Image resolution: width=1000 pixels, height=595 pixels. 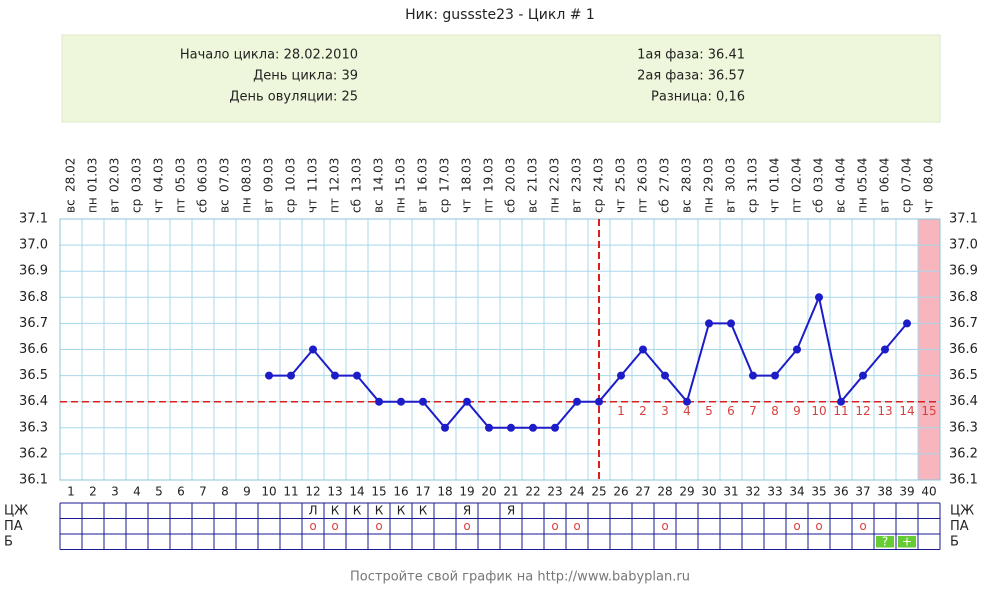 I want to click on x-tick-label: 28, so click(x=664, y=492).